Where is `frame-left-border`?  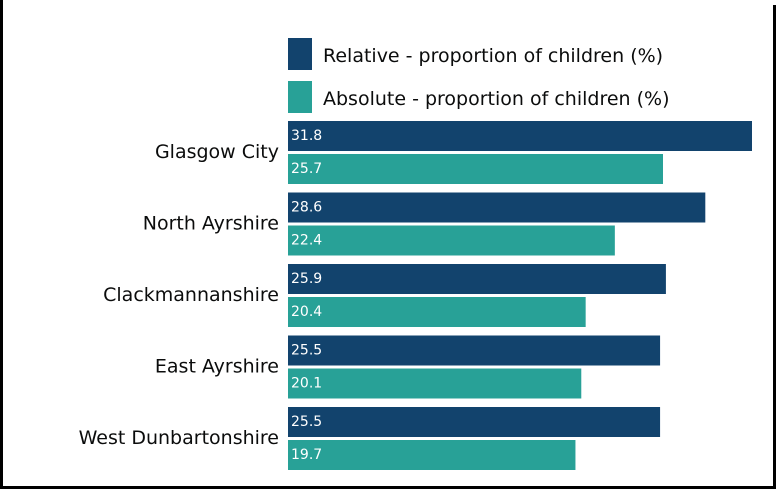
frame-left-border is located at coordinates (1, 244).